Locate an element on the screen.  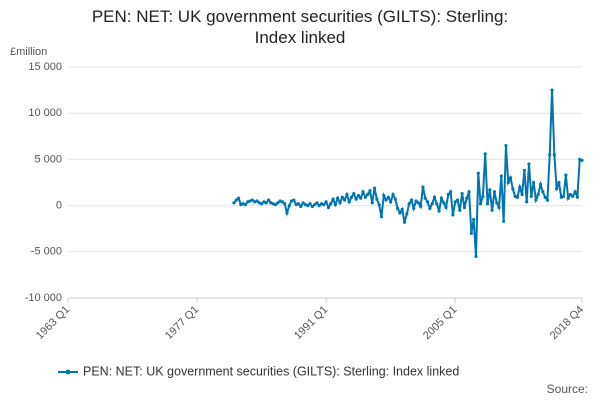
x-tick-label: 2005 Q1 is located at coordinates (440, 323).